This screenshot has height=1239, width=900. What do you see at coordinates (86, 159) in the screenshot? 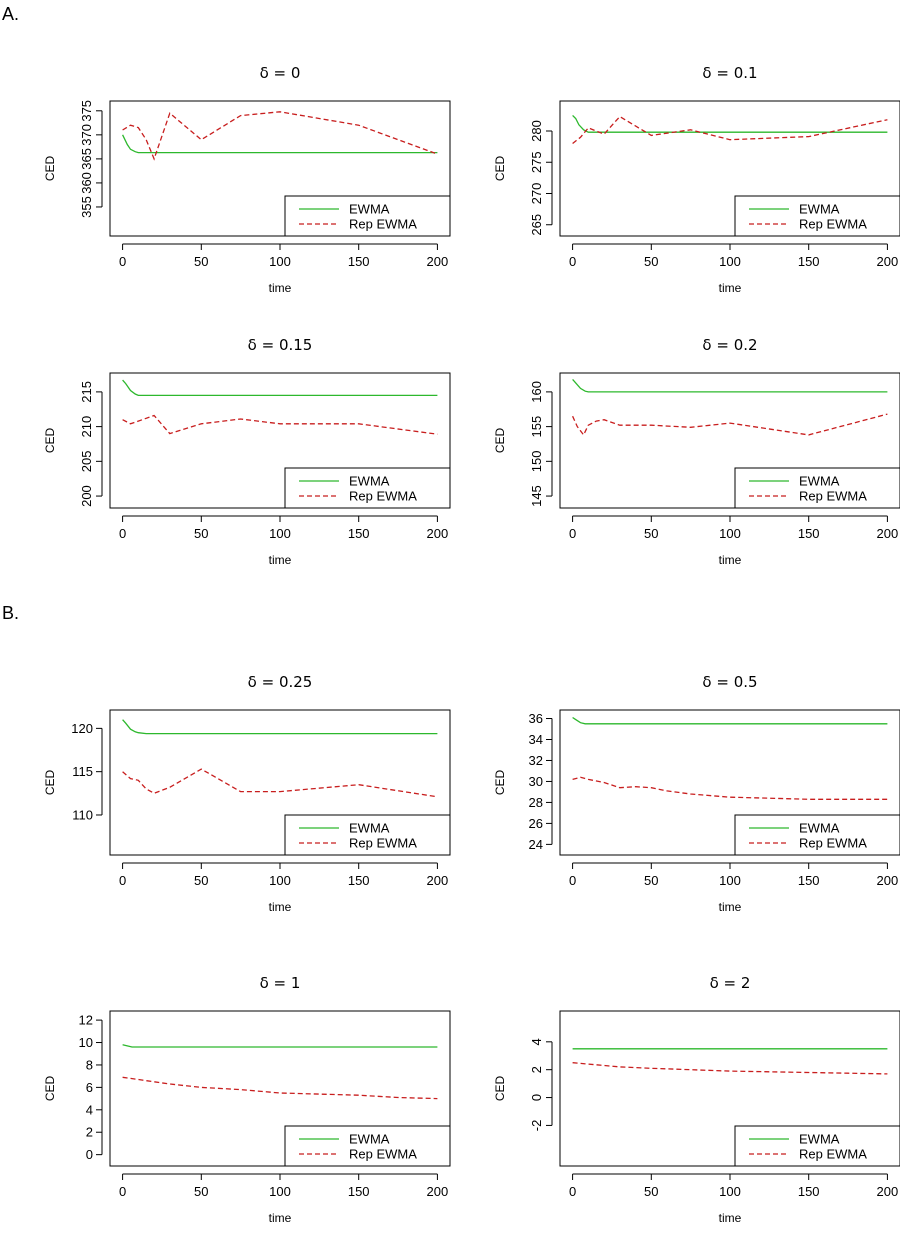
I see `y-tick-label: 365` at bounding box center [86, 159].